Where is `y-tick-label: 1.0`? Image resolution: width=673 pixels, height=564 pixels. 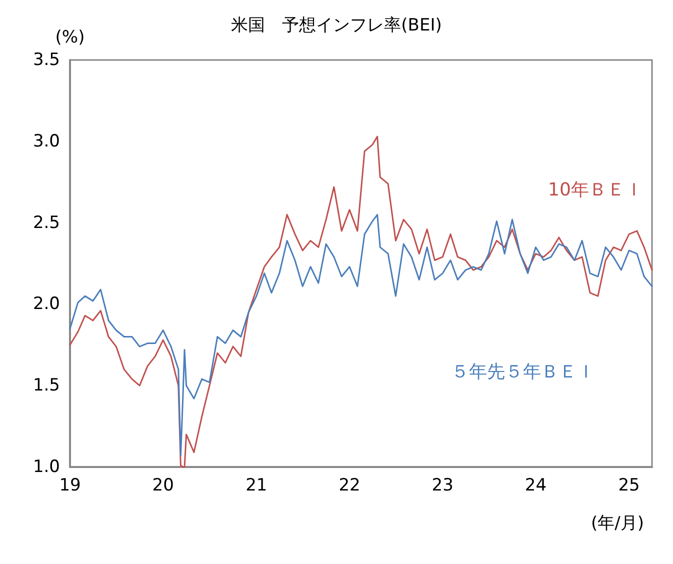
y-tick-label: 1.0 is located at coordinates (46, 467).